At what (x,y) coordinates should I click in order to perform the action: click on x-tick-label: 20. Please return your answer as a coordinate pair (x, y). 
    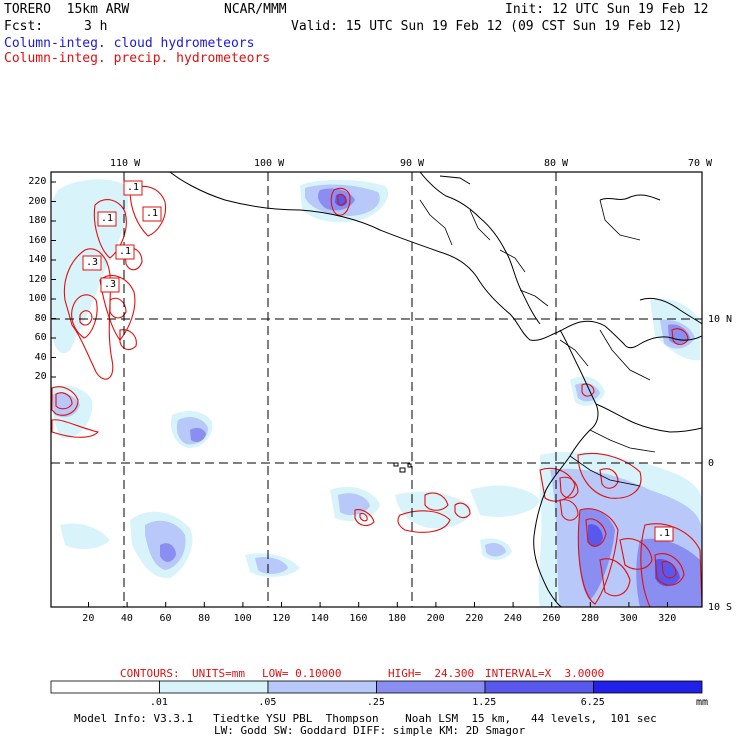
    Looking at the image, I should click on (88, 618).